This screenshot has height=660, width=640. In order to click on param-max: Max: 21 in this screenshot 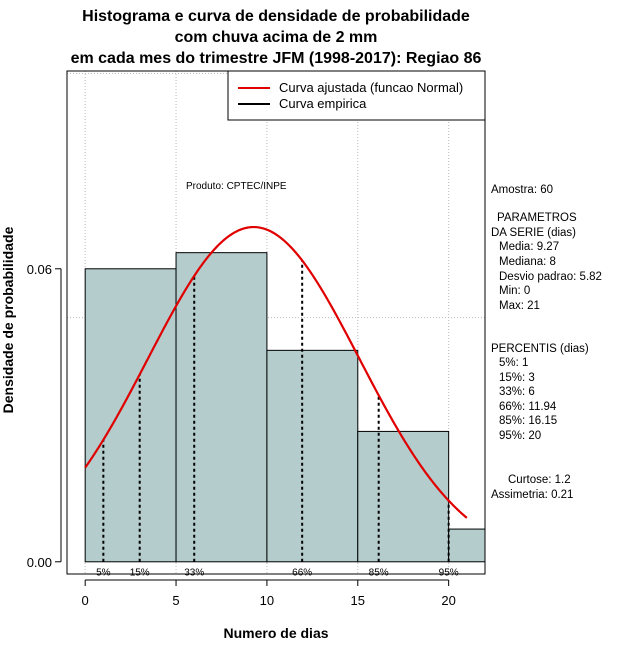, I will do `click(519, 306)`.